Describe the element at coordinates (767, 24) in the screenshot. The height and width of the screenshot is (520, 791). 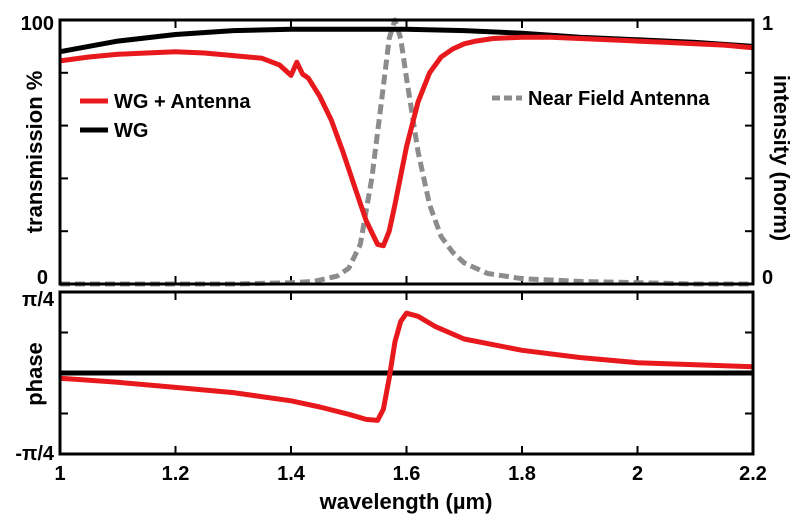
I see `top-y2-tick-1: 1` at that location.